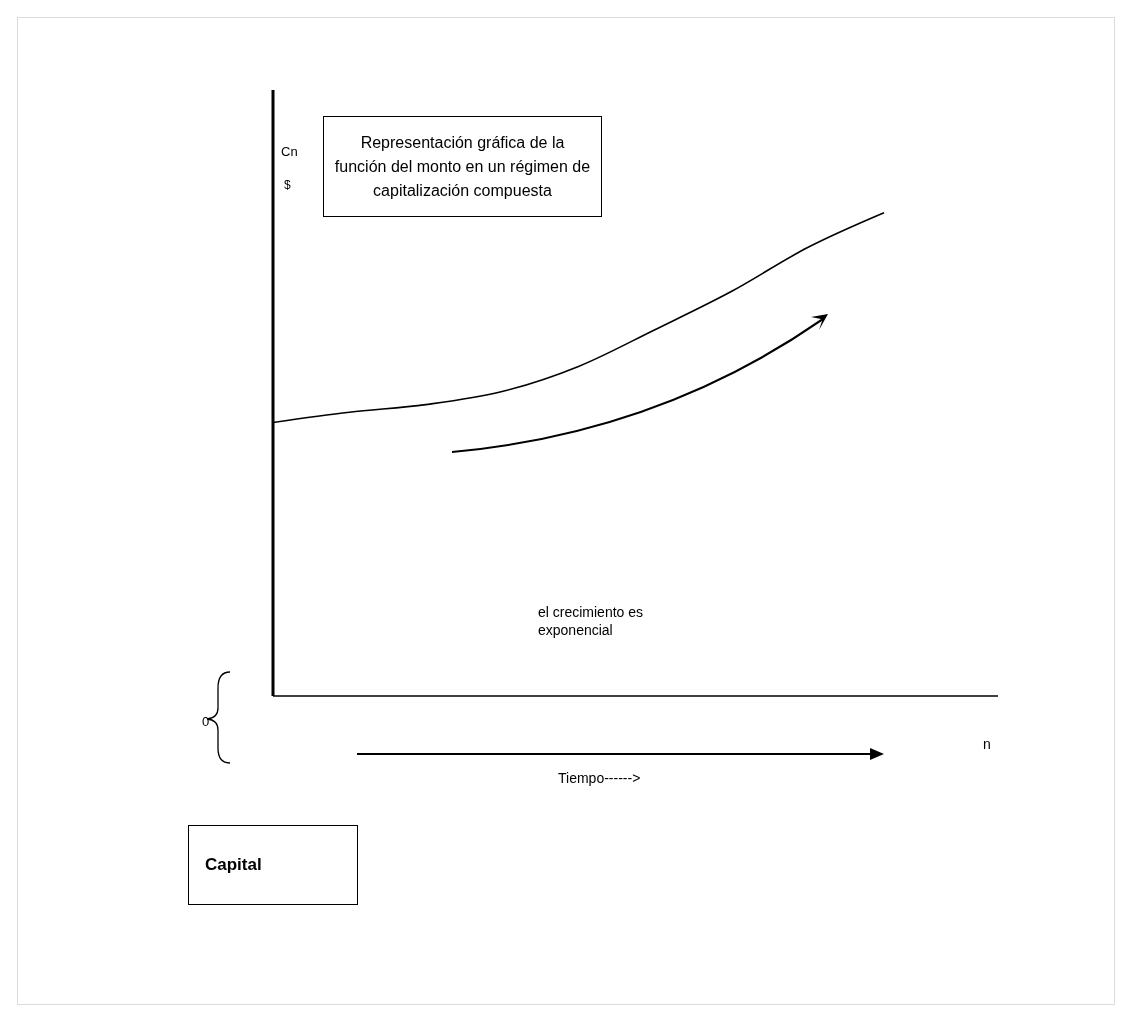  I want to click on text: 0, so click(206, 721).